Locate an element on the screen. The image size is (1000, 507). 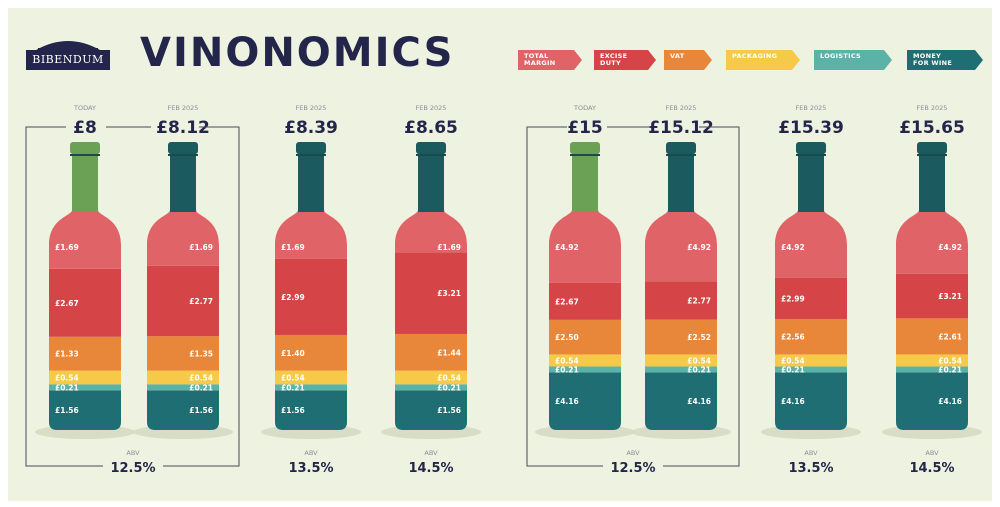
bracket-group-8: ABV 12.5% is located at coordinates (132, 301).